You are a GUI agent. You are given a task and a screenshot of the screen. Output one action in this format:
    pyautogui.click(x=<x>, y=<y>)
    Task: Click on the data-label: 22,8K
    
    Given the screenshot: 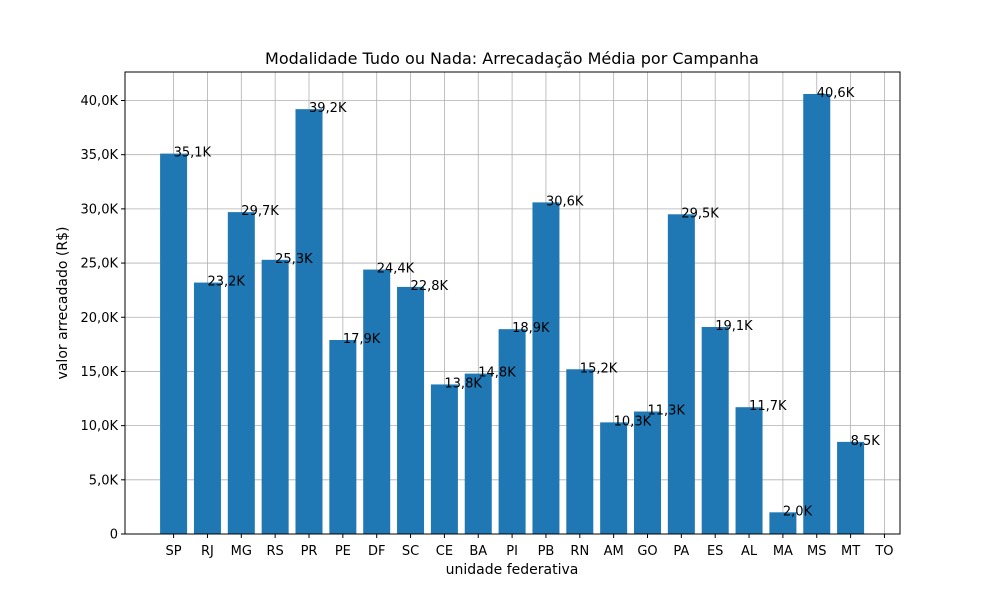 What is the action you would take?
    pyautogui.click(x=430, y=286)
    